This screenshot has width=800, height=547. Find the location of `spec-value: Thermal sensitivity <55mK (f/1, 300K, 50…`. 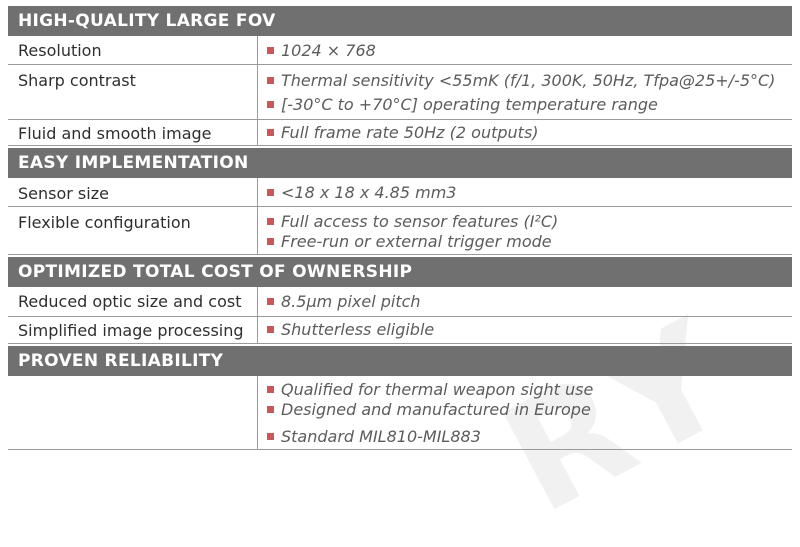

spec-value: Thermal sensitivity <55mK (f/1, 300K, 50… is located at coordinates (521, 80).